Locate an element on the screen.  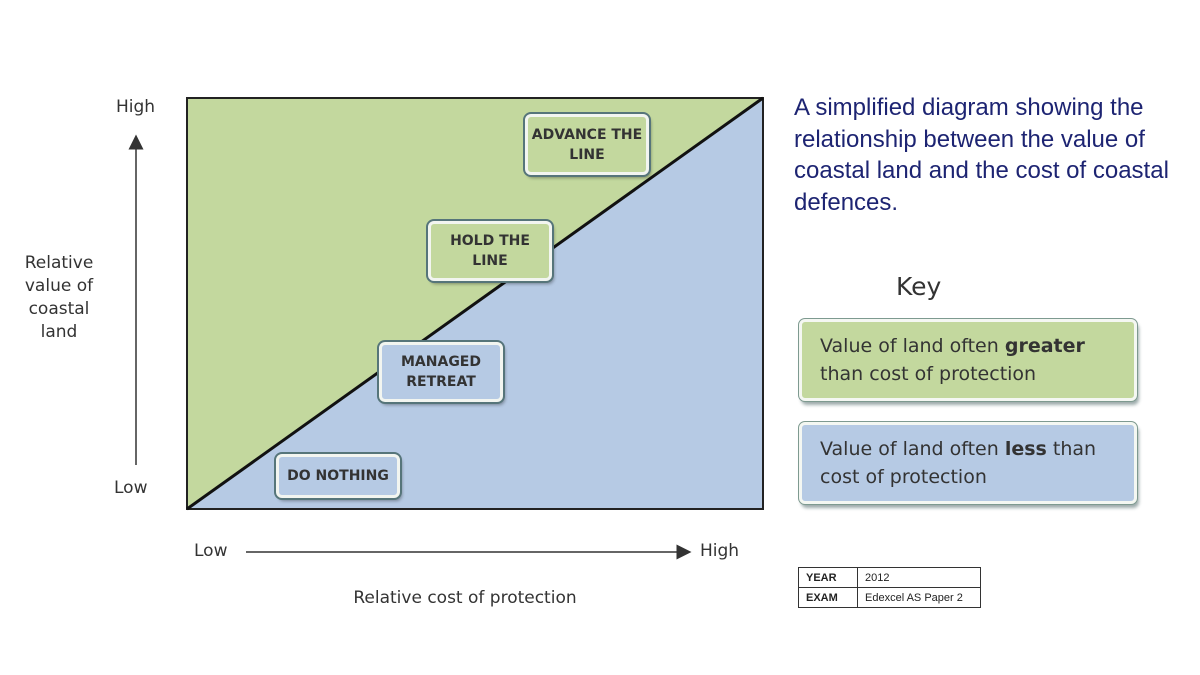
table-row: YEAR 2012 is located at coordinates (889, 577).